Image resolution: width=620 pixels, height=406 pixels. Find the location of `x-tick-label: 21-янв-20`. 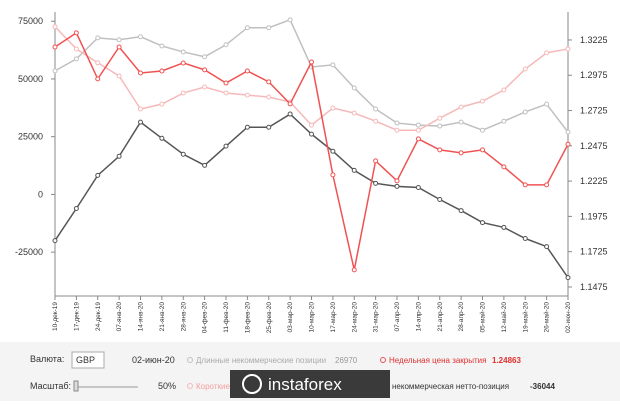

x-tick-label: 21-янв-20 is located at coordinates (162, 317).